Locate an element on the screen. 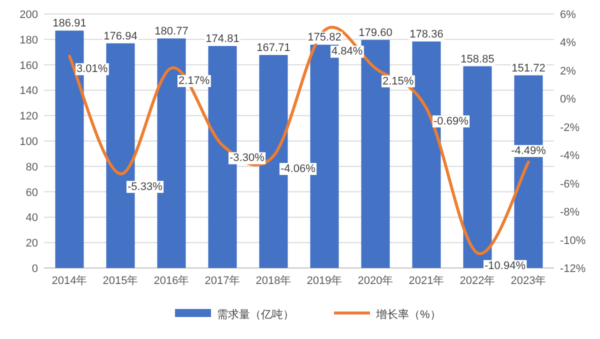 The height and width of the screenshot is (339, 600). data-label: 151.72 is located at coordinates (529, 68).